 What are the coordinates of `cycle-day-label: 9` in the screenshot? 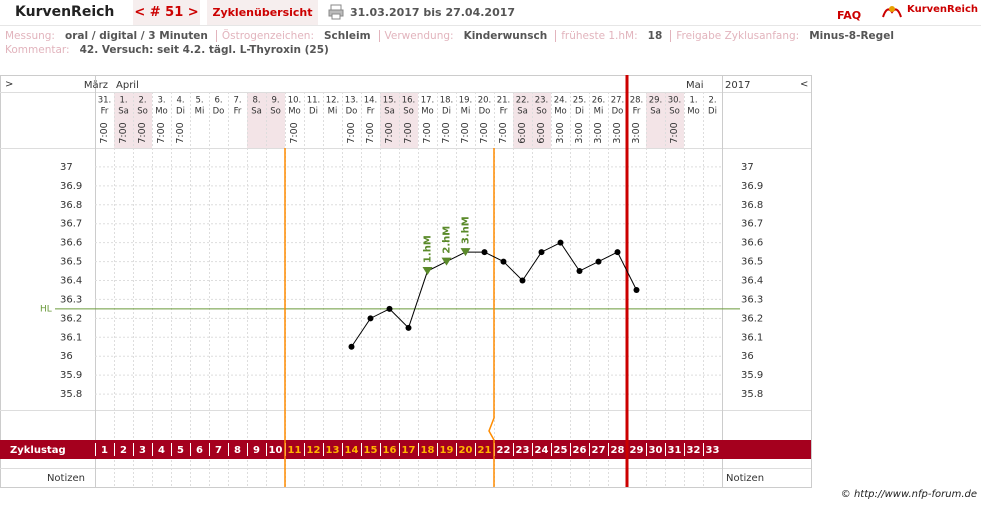 It's located at (256, 450).